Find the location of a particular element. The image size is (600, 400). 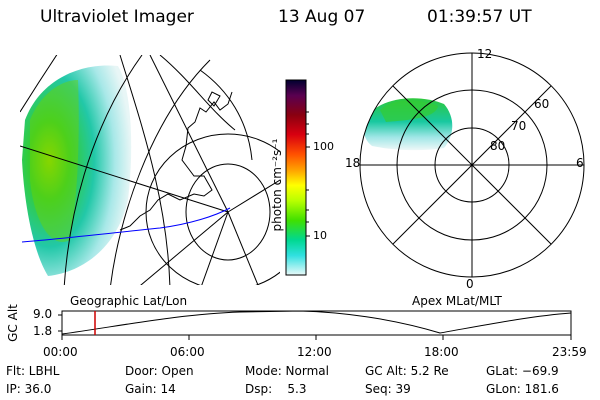

mlt-label-12: 12 is located at coordinates (485, 54).